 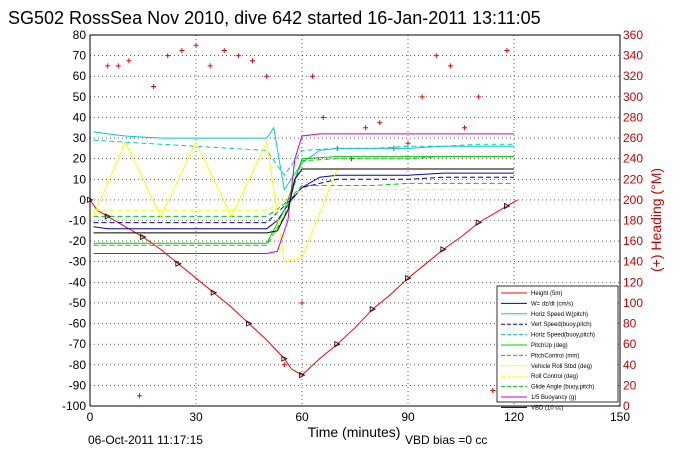 What do you see at coordinates (557, 344) in the screenshot?
I see `legend-box` at bounding box center [557, 344].